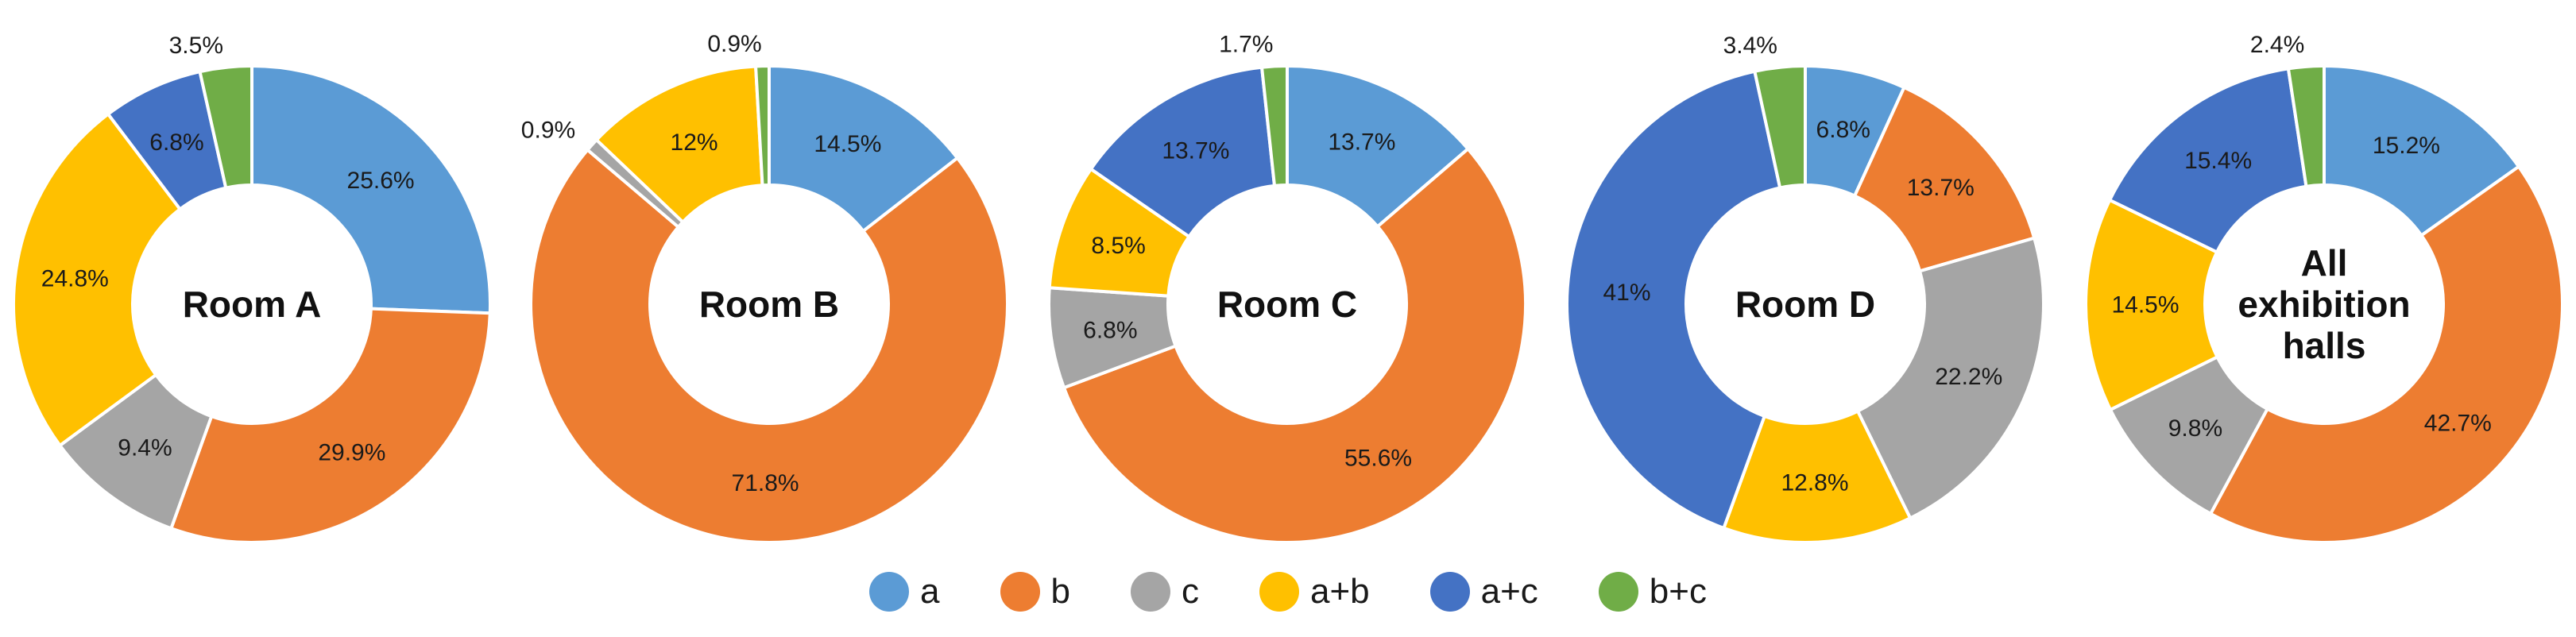  I want to click on slice-label-a-plus-b: 24.8%, so click(75, 279).